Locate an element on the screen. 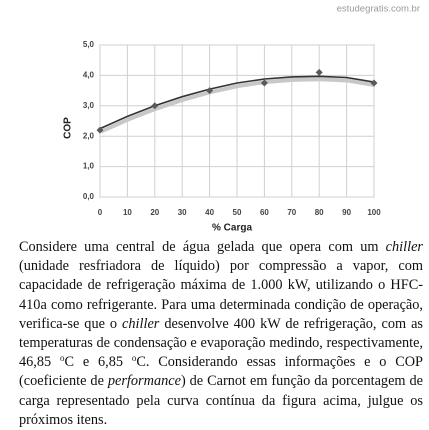  x-tick-label: 10 is located at coordinates (127, 212).